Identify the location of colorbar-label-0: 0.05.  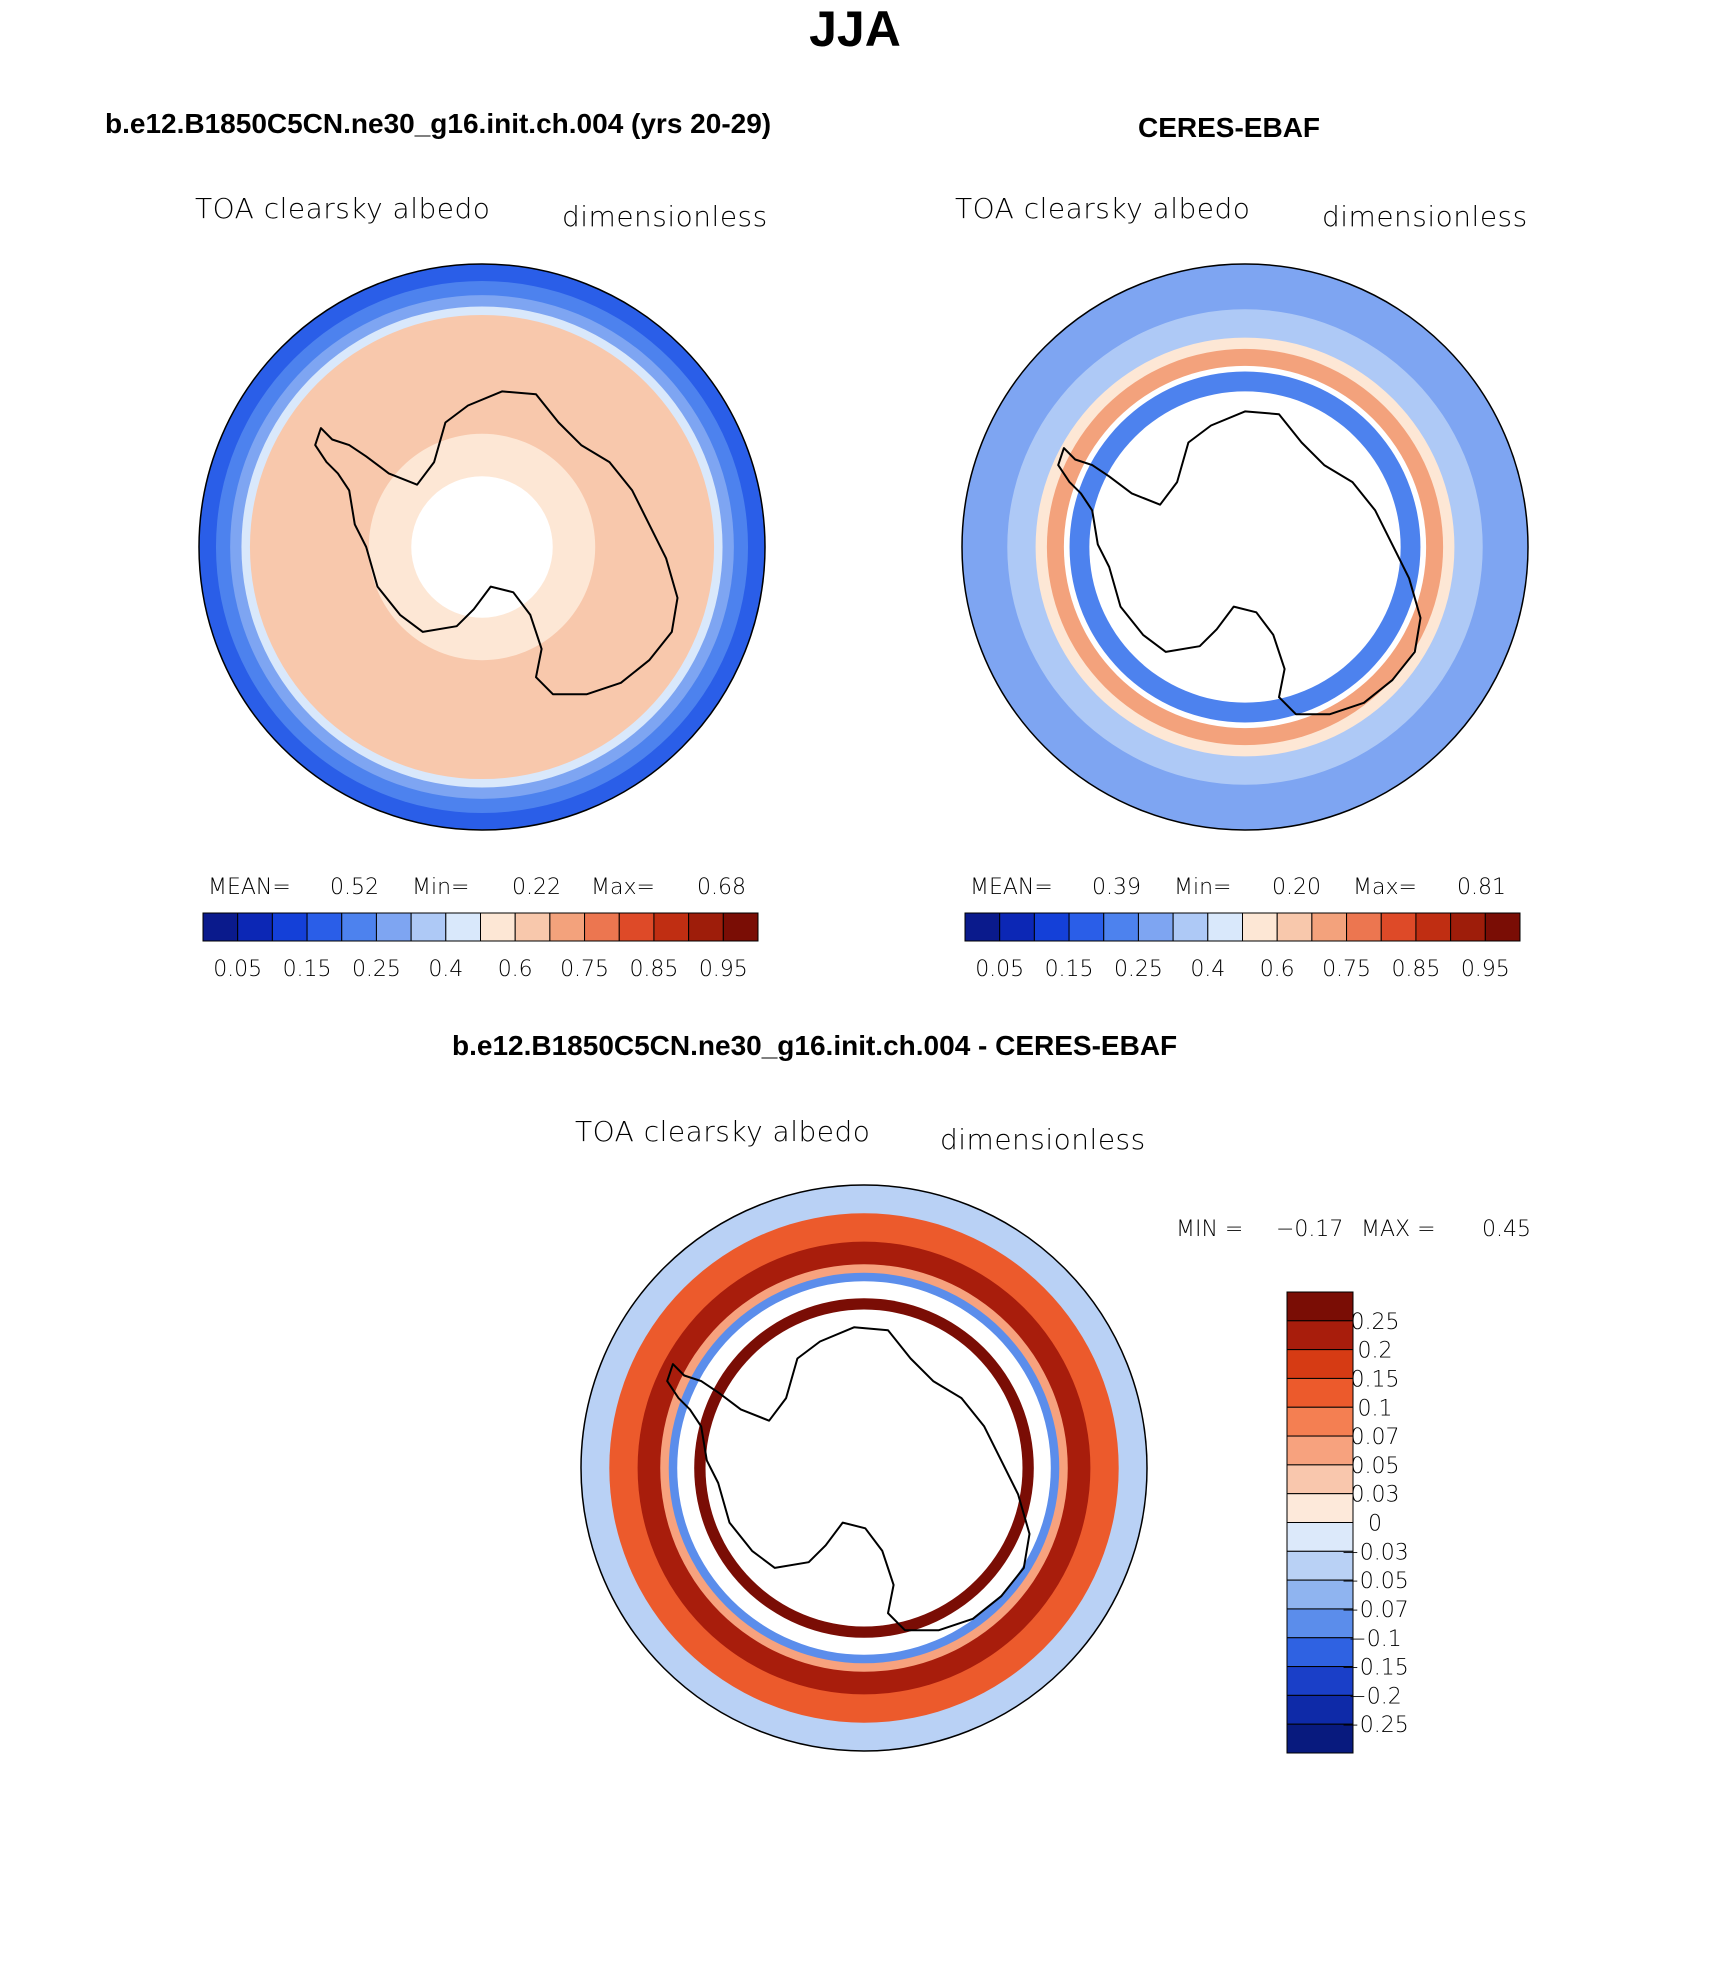
(237, 969).